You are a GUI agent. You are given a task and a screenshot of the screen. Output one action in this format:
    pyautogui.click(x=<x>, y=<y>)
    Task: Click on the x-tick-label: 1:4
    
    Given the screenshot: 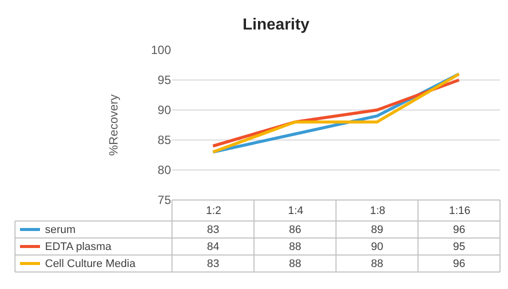 What is the action you would take?
    pyautogui.click(x=296, y=211)
    